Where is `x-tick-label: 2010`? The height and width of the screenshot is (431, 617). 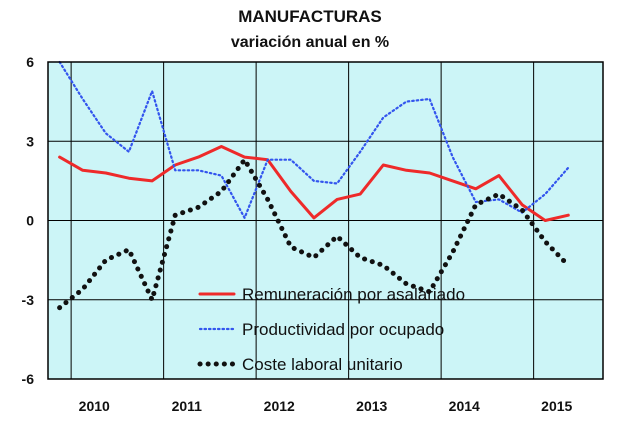 x-tick-label: 2010 is located at coordinates (94, 406).